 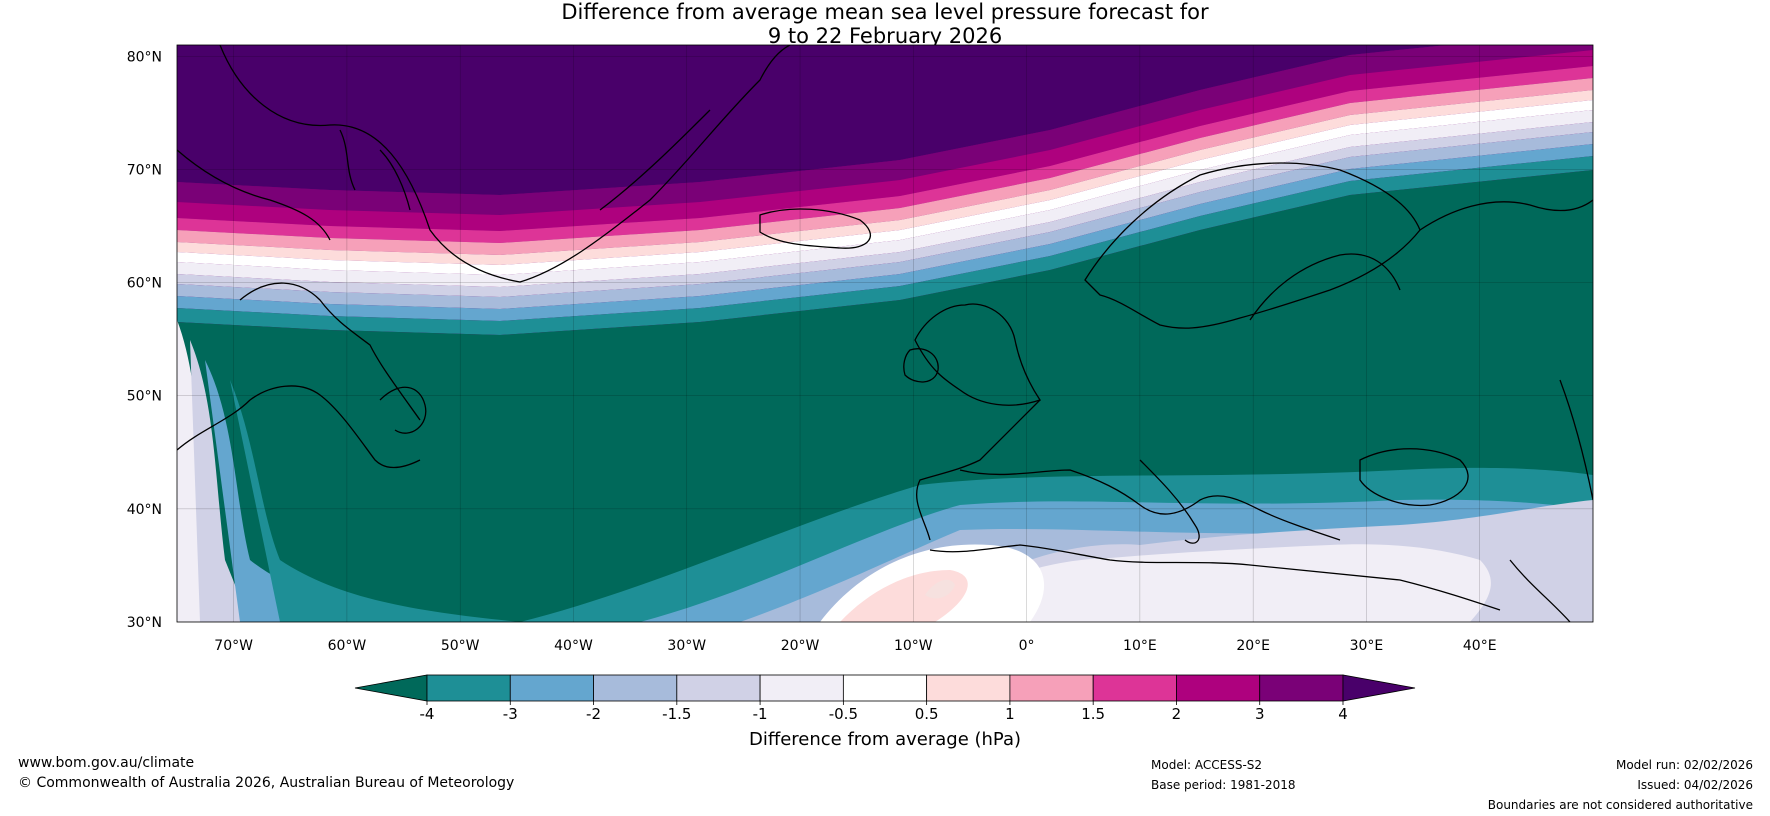 I want to click on footer-model-run: Model run: 02/02/2026, so click(x=1684, y=765).